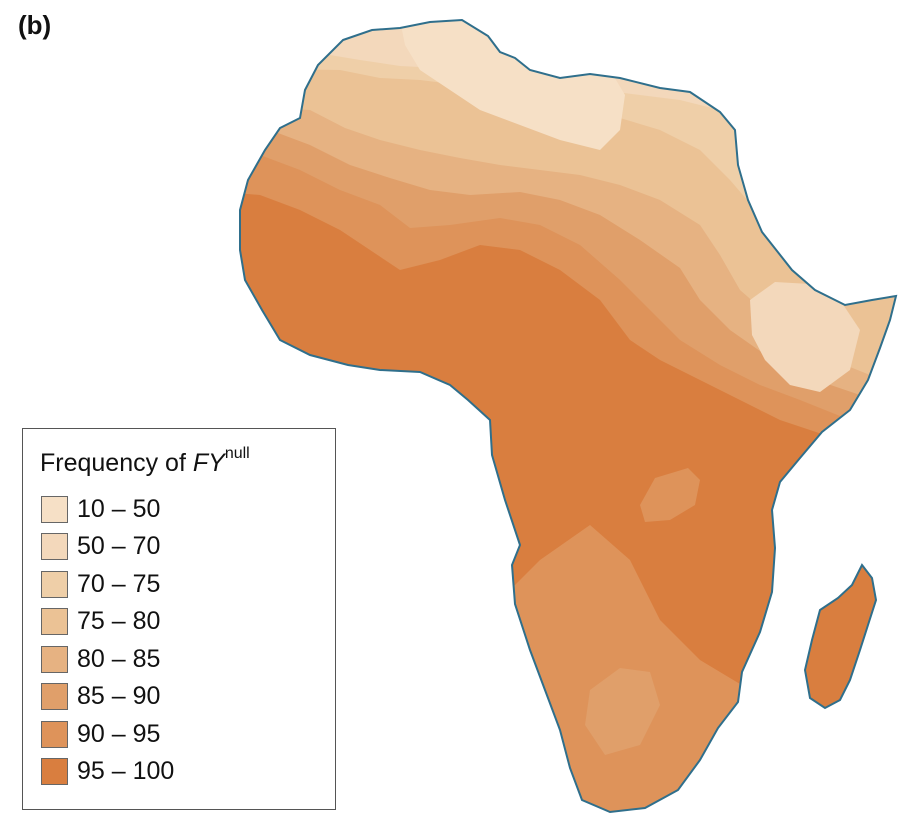  What do you see at coordinates (840, 636) in the screenshot?
I see `madagascar` at bounding box center [840, 636].